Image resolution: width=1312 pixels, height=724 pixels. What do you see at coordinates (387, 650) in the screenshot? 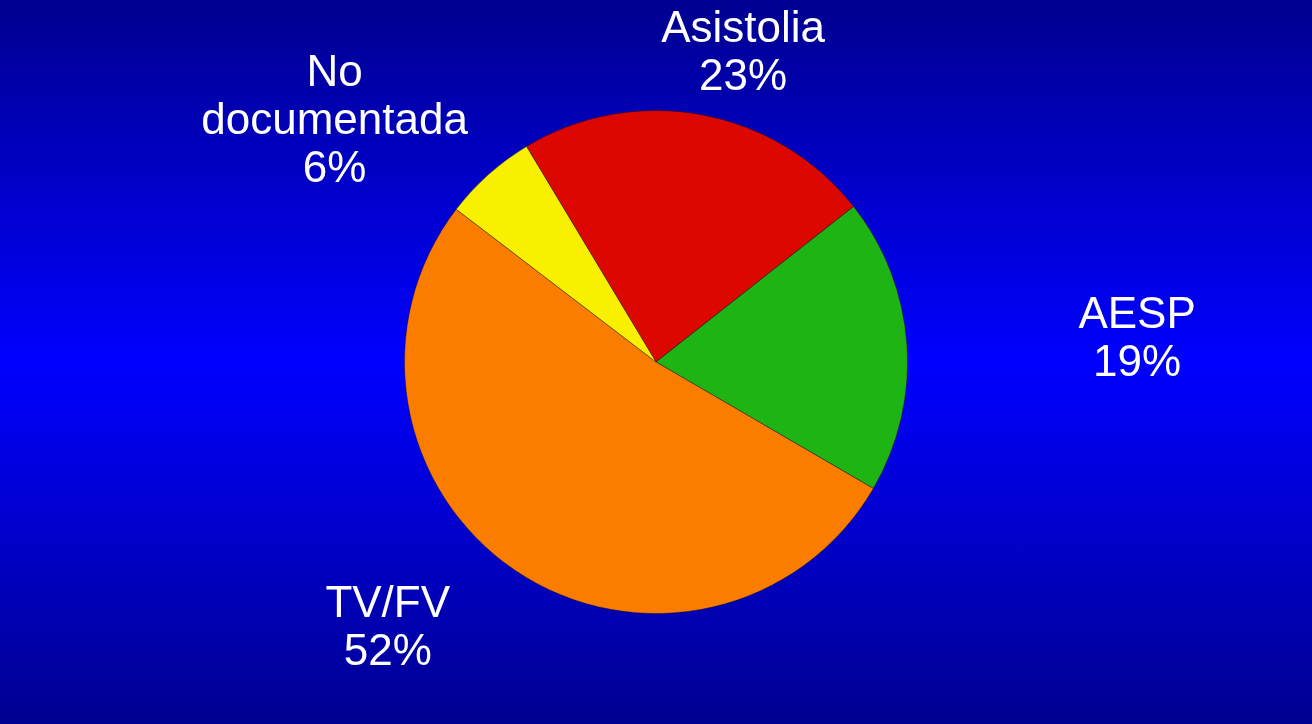
I see `data-label: 52%` at bounding box center [387, 650].